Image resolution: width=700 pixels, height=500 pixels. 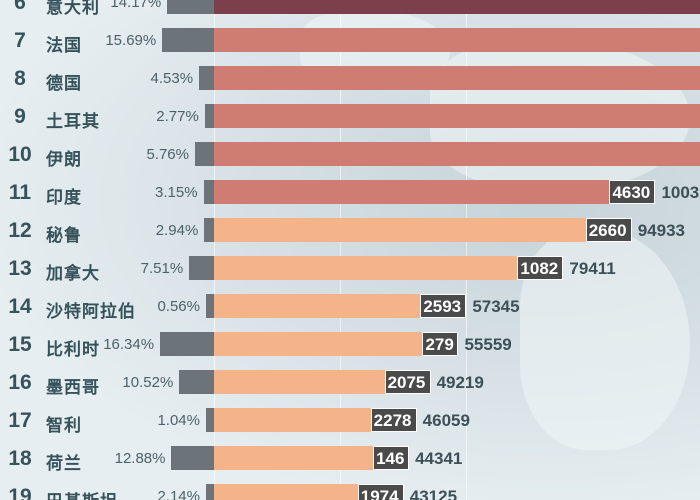 I want to click on country-label: 墨西哥, so click(x=73, y=387).